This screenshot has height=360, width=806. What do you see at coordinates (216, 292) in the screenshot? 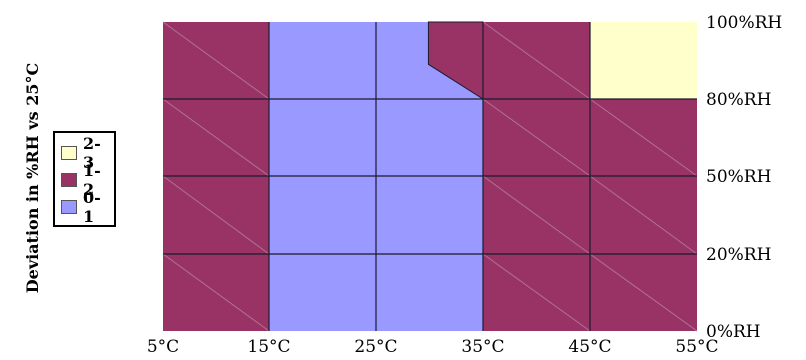
I see `cell-r3-c0-diagonal` at bounding box center [216, 292].